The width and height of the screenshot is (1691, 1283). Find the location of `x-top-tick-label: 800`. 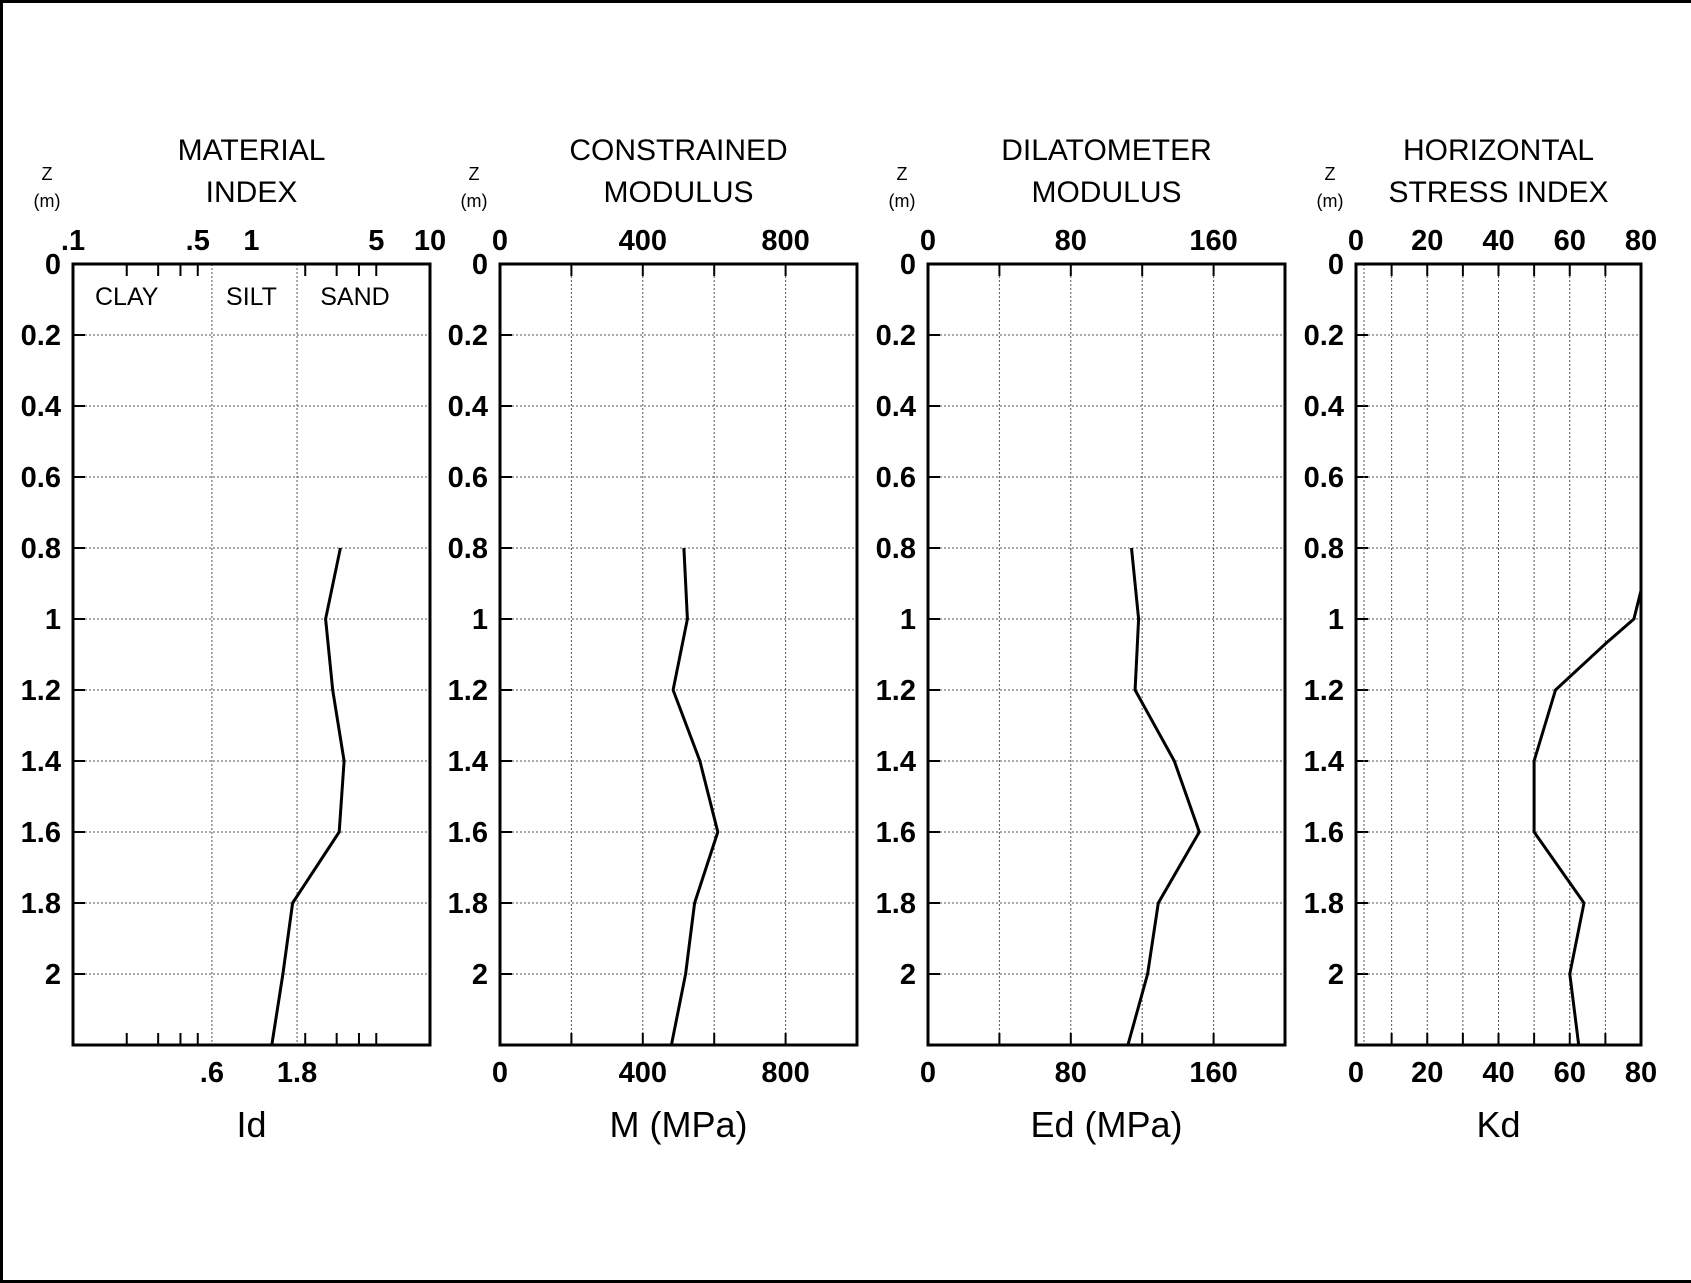

x-top-tick-label: 800 is located at coordinates (785, 241).